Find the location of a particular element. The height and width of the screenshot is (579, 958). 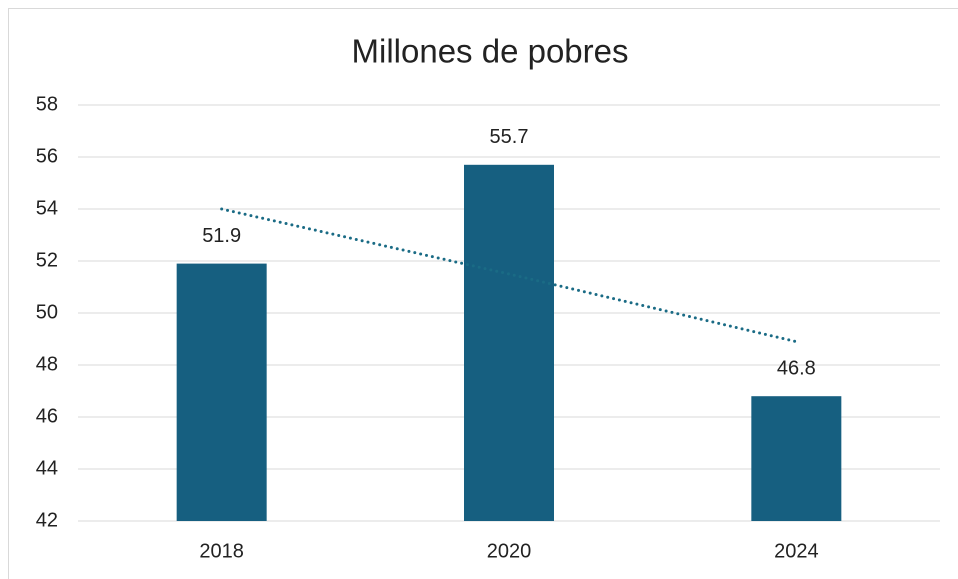

chart-title: Millones de pobres is located at coordinates (490, 51).